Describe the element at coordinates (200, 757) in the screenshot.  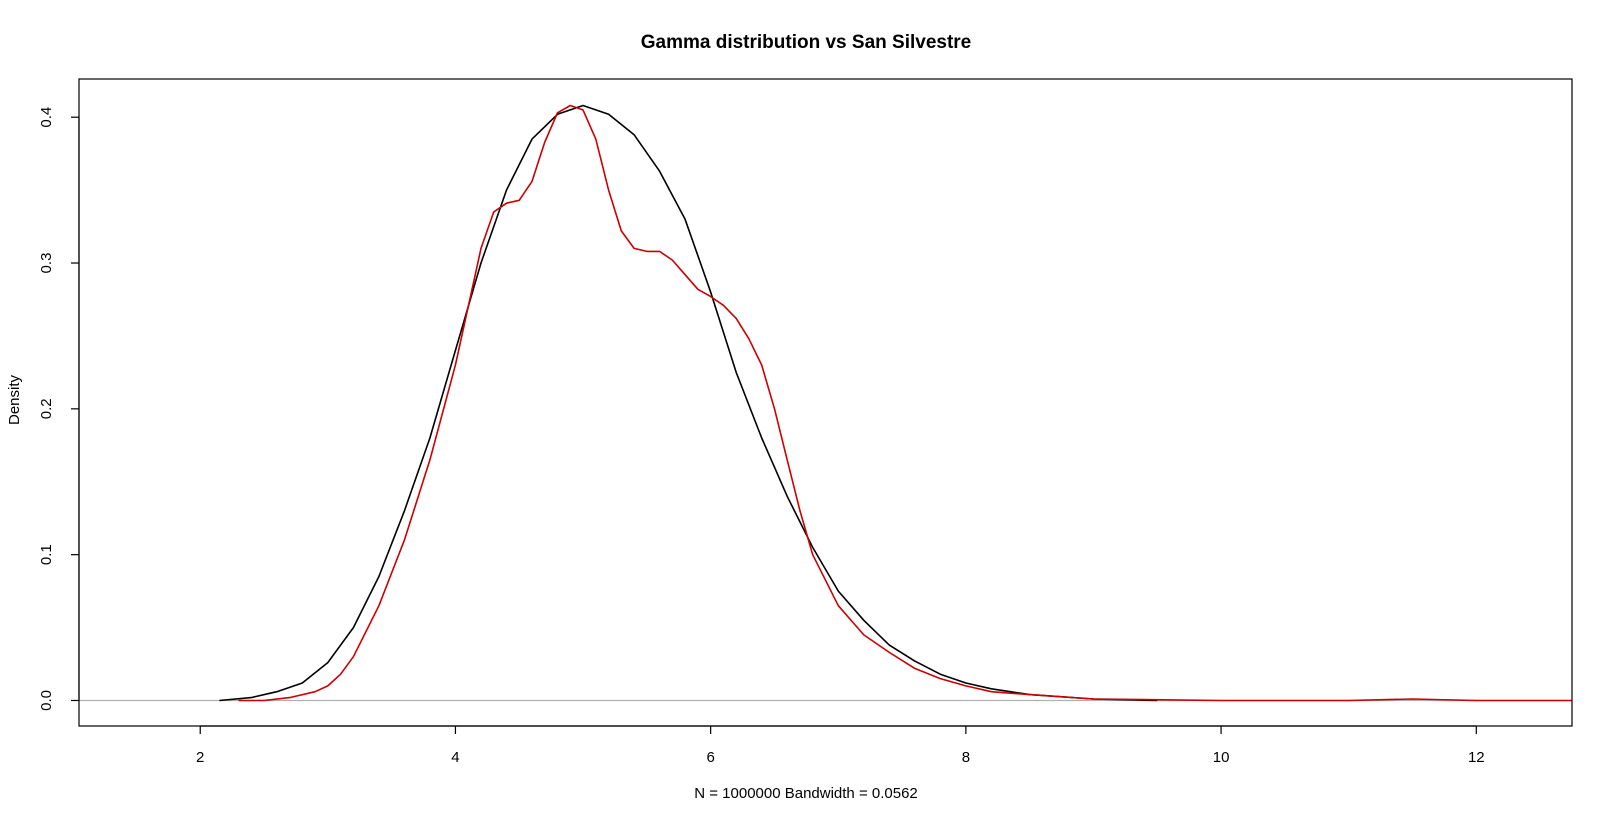
I see `x-tick-label: 2` at that location.